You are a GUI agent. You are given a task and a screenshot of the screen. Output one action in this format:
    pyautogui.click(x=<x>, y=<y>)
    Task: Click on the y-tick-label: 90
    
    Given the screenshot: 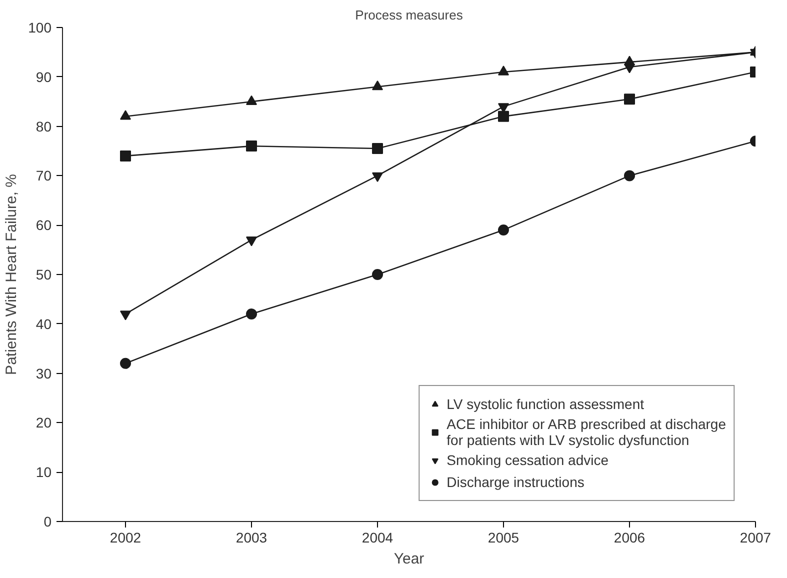 What is the action you would take?
    pyautogui.click(x=44, y=76)
    